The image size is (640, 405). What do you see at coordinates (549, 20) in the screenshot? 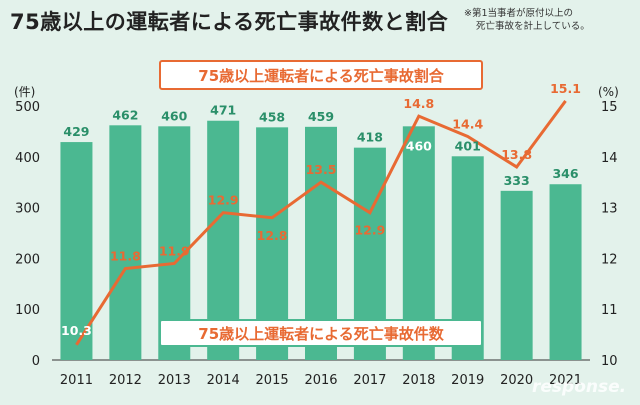
I see `footnote: ※第1当事者が原付以上の 死亡事故を計上している。` at bounding box center [549, 20].